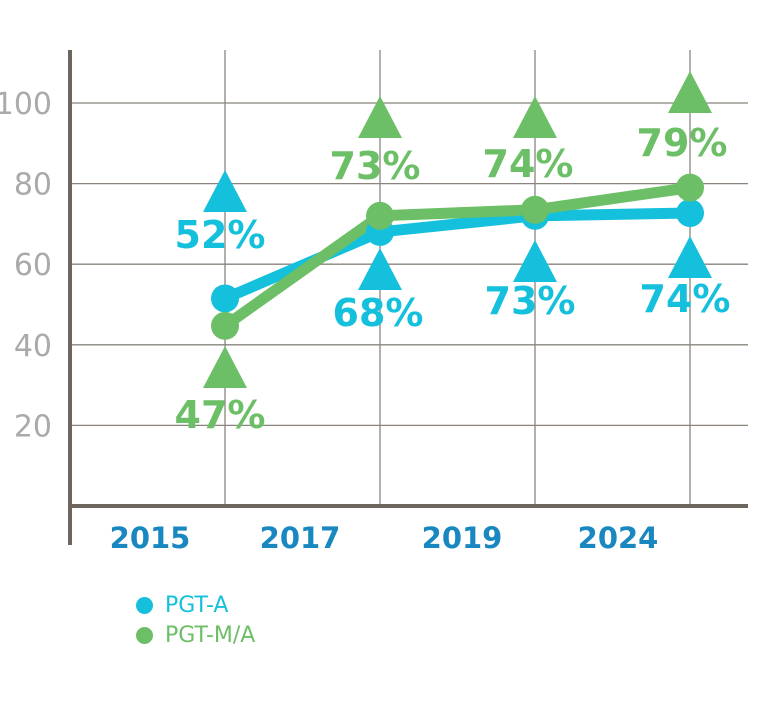  I want to click on series-line-pgtma, so click(456, 256).